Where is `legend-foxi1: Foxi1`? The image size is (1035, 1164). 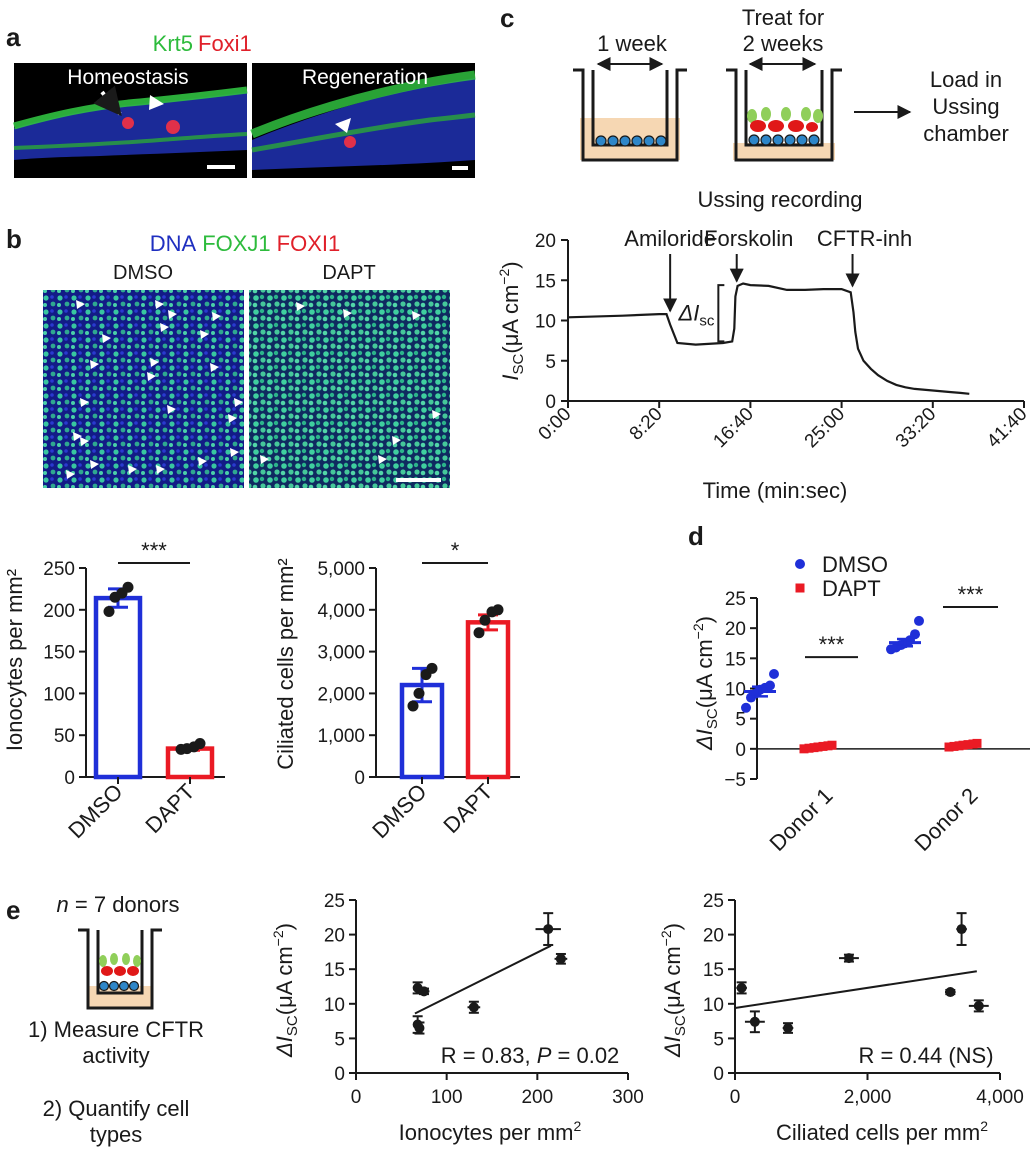
legend-foxi1: Foxi1 is located at coordinates (225, 43).